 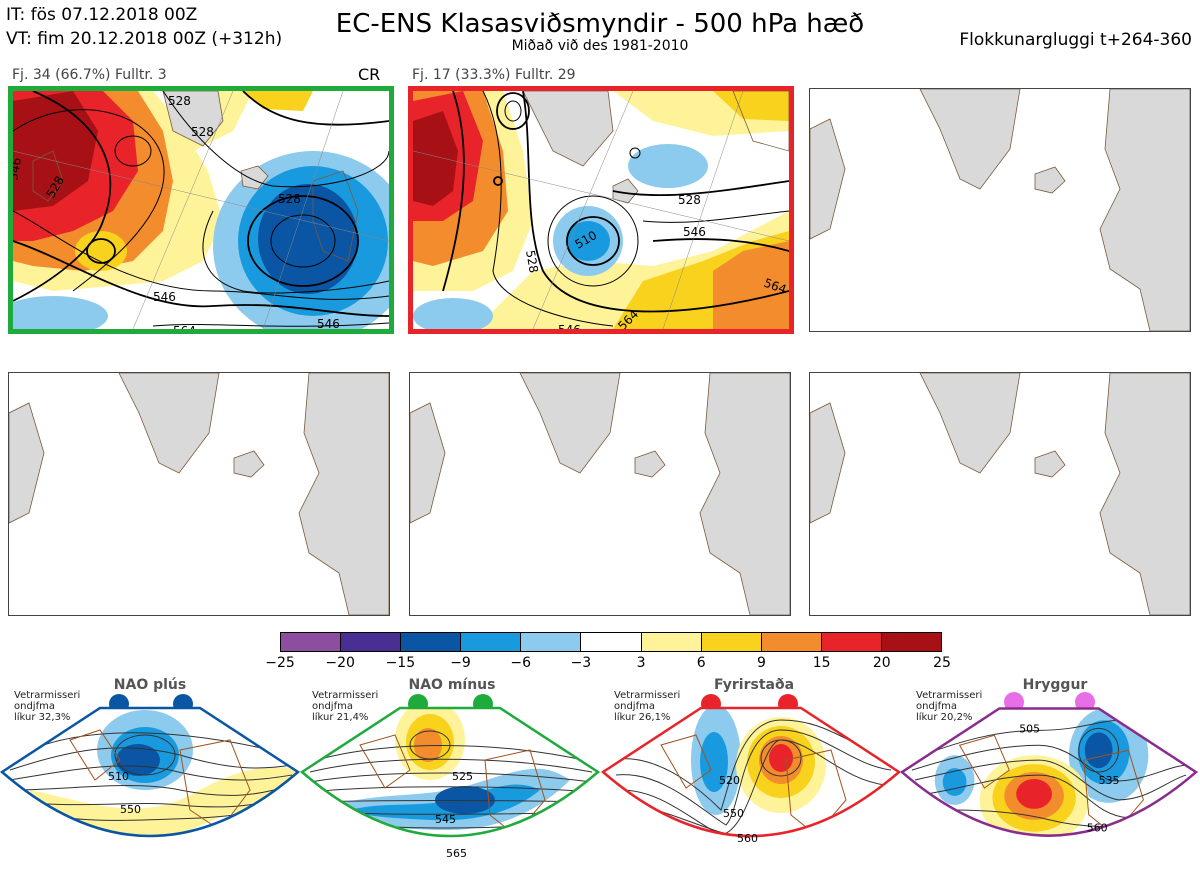 I want to click on panel-2-label: Fj. 17 (33.3%) Fulltr. 29, so click(x=494, y=75).